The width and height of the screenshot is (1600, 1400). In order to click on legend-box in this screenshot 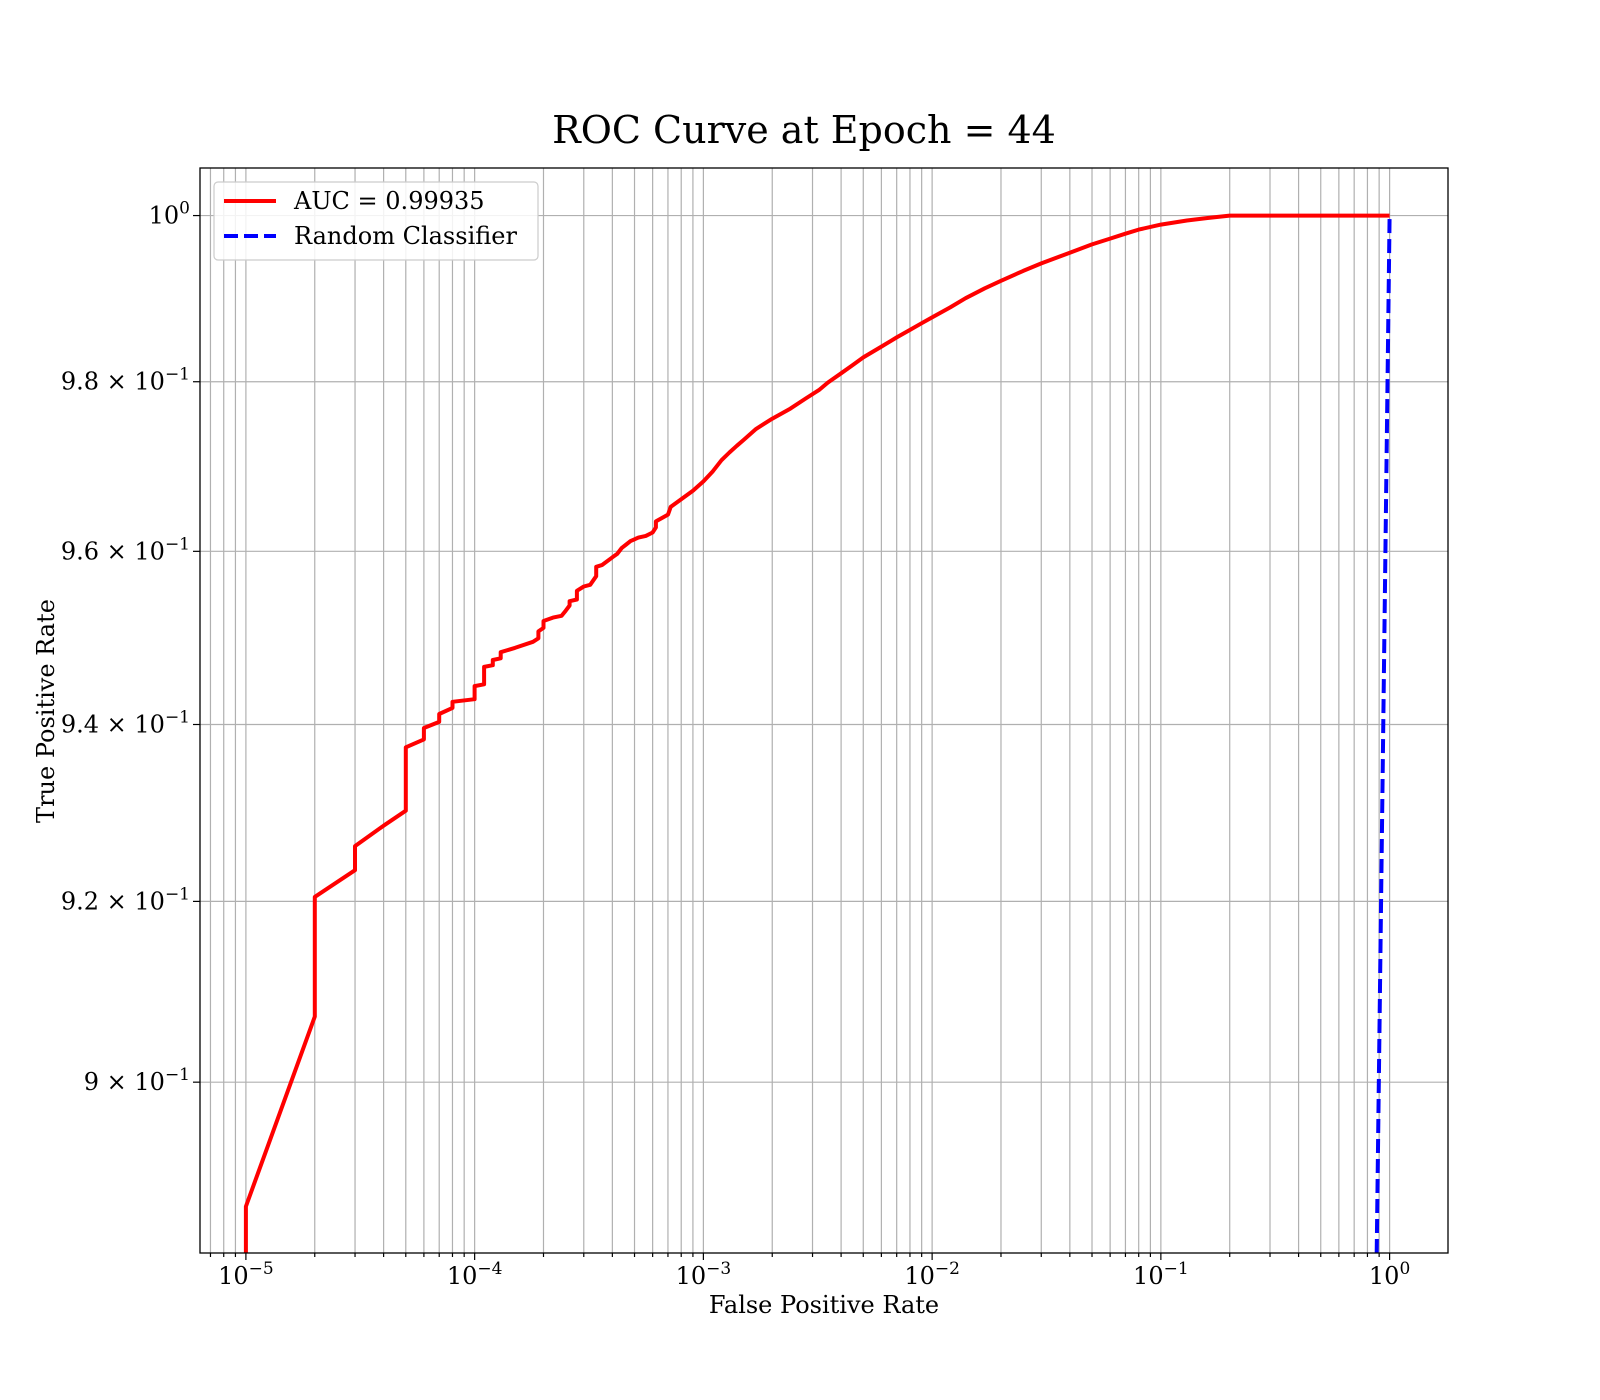, I will do `click(376, 221)`.